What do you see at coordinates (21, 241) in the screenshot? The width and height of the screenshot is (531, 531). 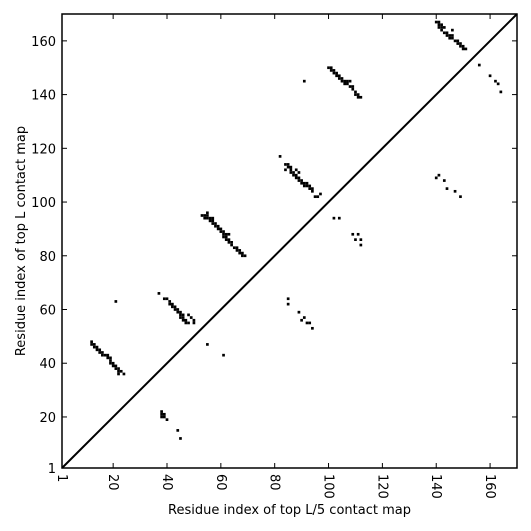 I see `y-axis-label: Residue index of top L contact map` at bounding box center [21, 241].